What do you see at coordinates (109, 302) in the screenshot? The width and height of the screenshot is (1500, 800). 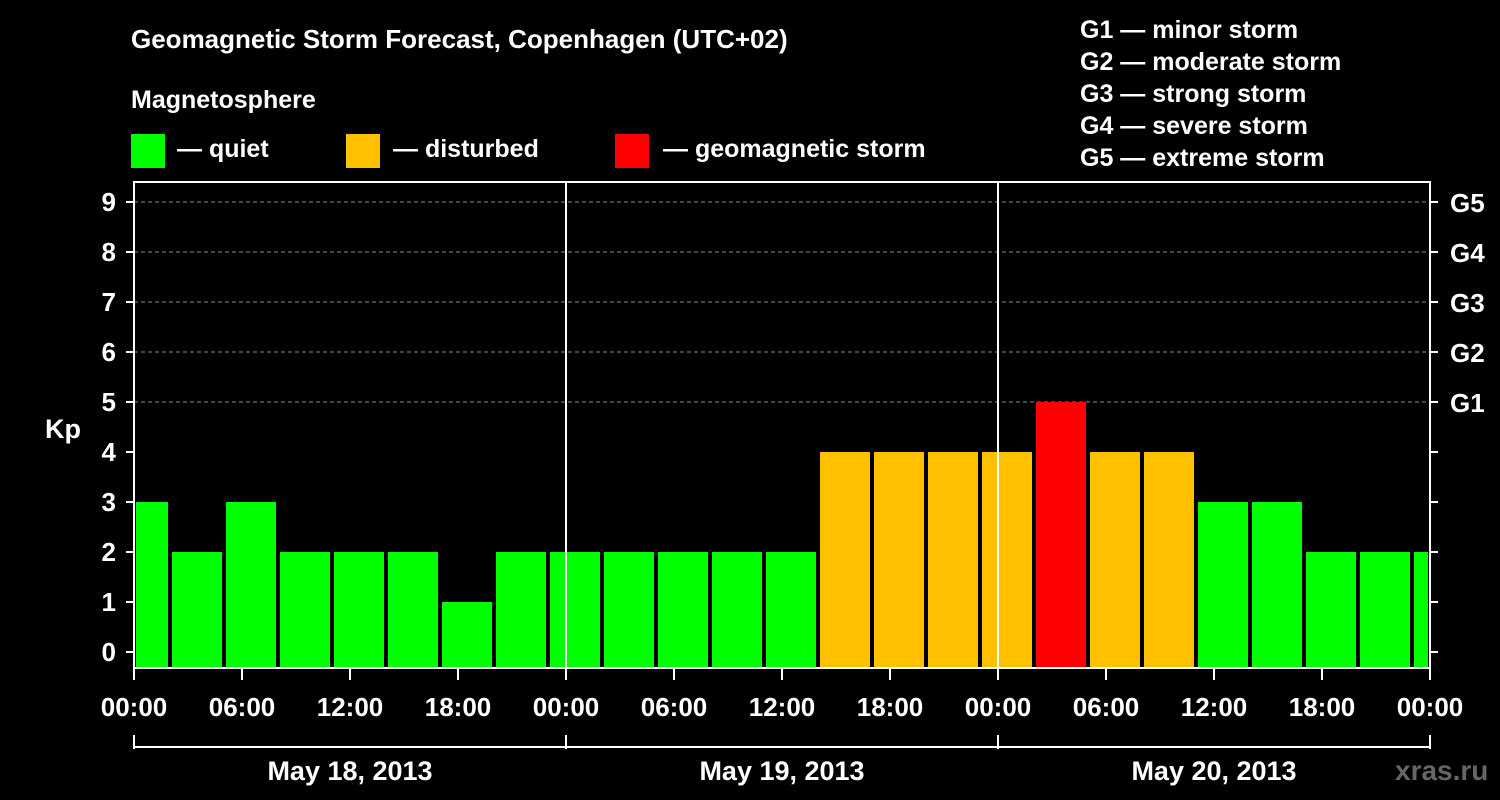 I see `y-tick-label: 7` at bounding box center [109, 302].